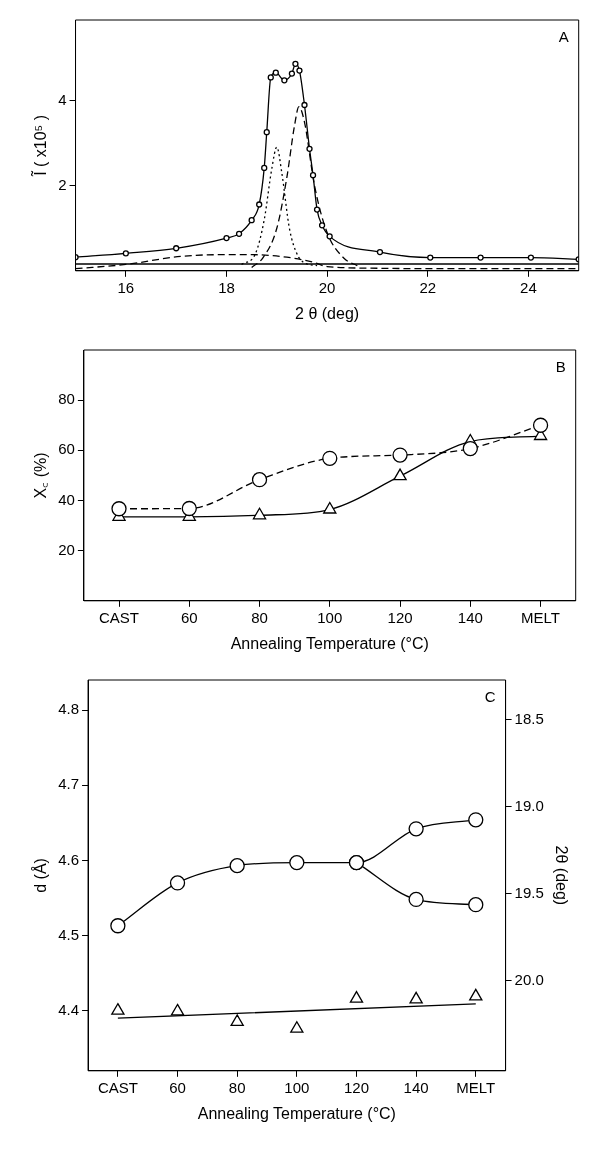  Describe the element at coordinates (66, 499) in the screenshot. I see `y-tick-label: 40` at that location.